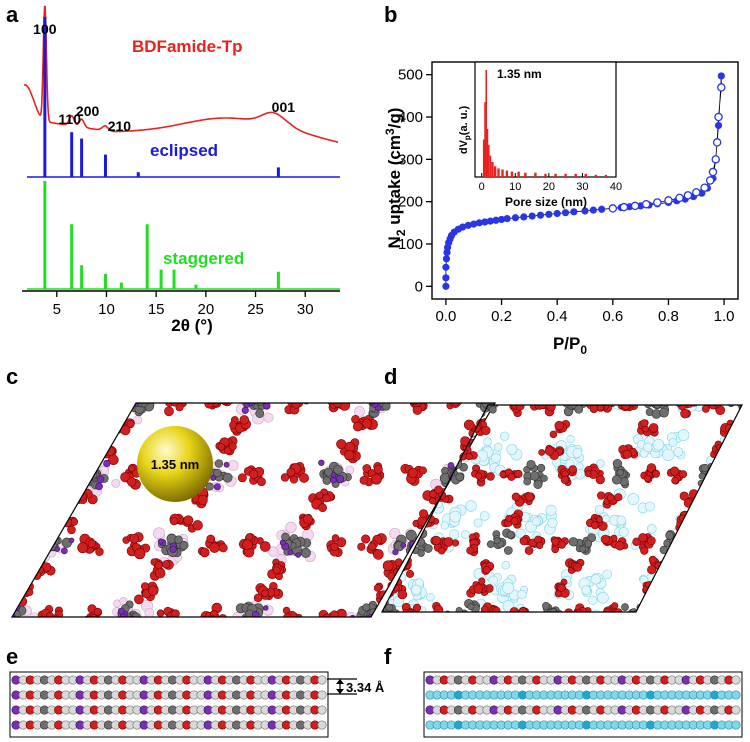 This screenshot has height=742, width=750. I want to click on x-ticks-b: 0.0 0.2 0.4 0.6 0.8 1.0, so click(585, 312).